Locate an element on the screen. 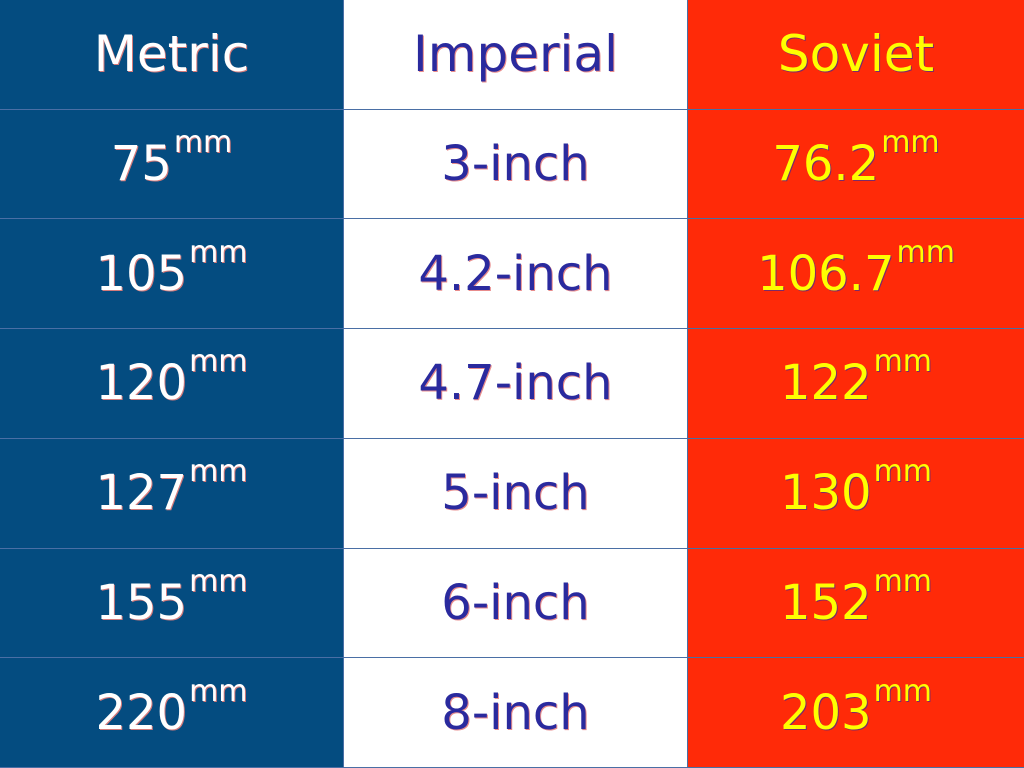  header-metric: Metric is located at coordinates (172, 55).